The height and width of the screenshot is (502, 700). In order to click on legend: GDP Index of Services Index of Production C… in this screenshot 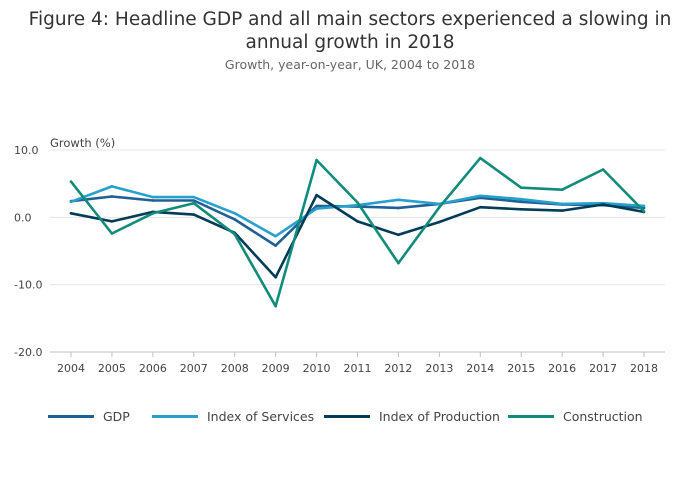, I will do `click(350, 417)`.